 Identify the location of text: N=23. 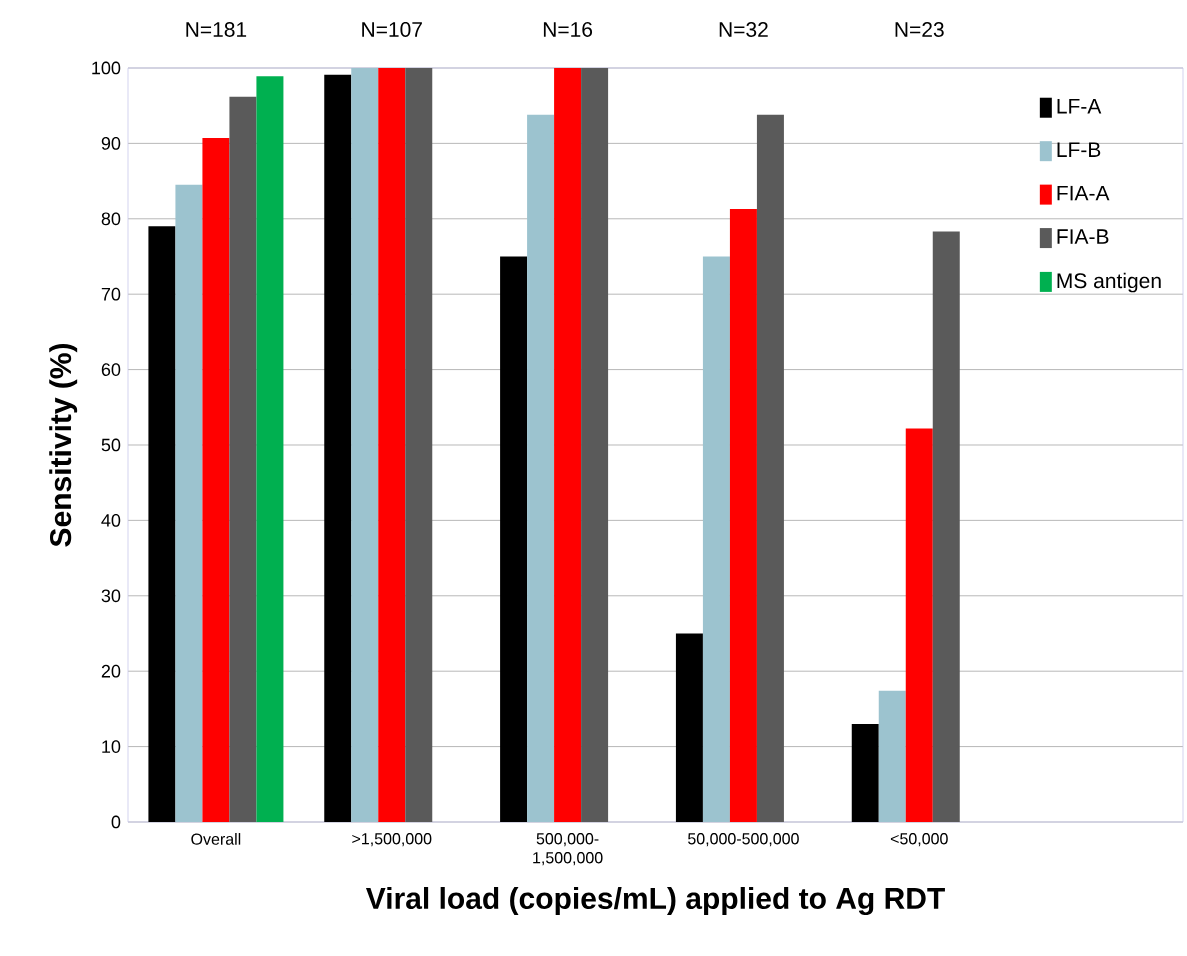
(919, 29).